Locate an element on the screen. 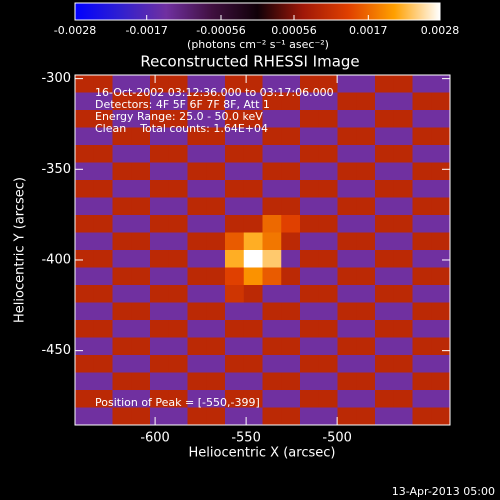 This screenshot has height=500, width=500. colorbar-tick-label: 0.0017 is located at coordinates (368, 30).